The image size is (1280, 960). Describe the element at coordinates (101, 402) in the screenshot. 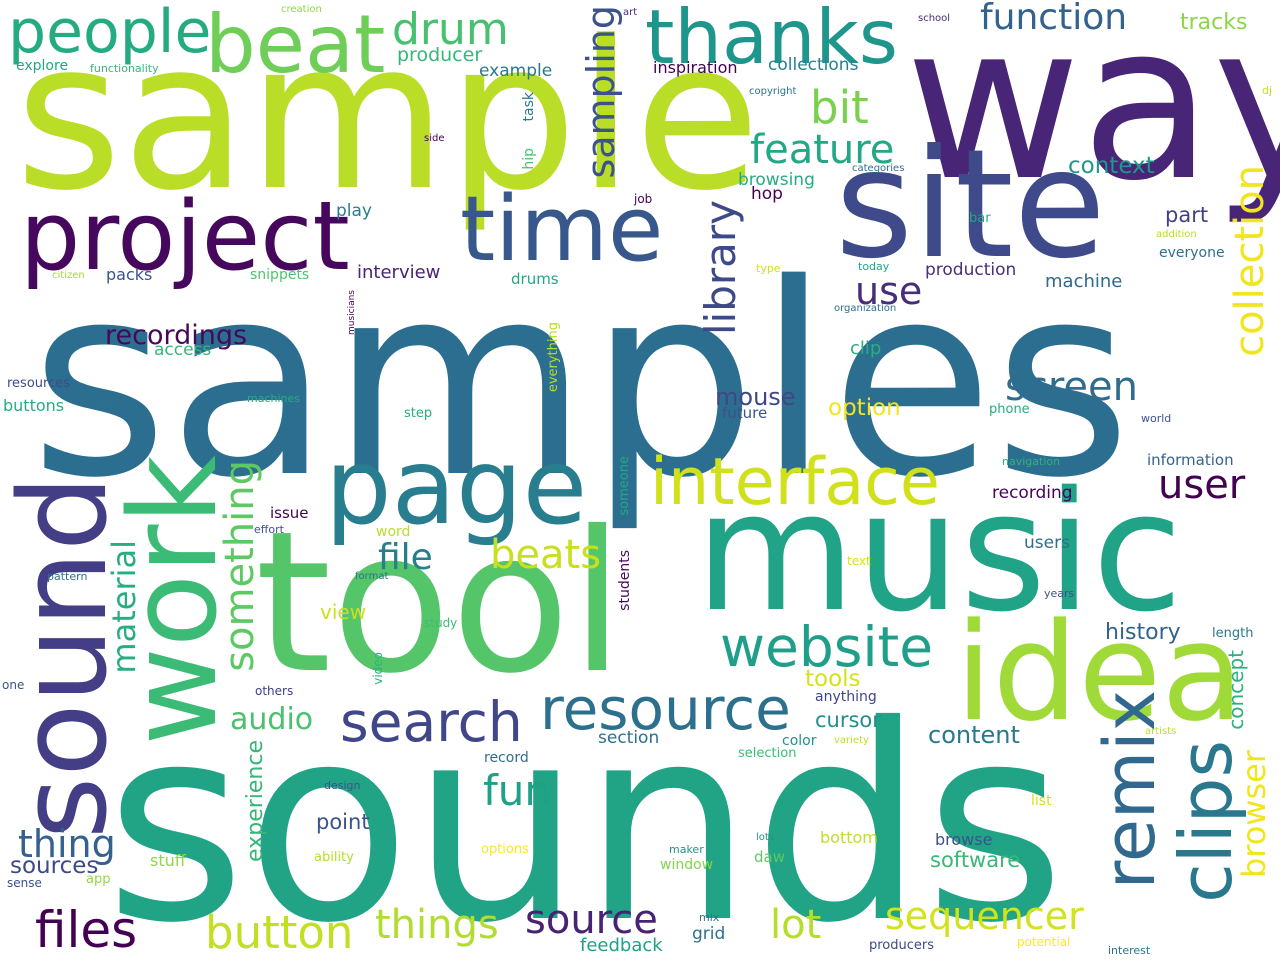

I see `word-tab: tab` at that location.